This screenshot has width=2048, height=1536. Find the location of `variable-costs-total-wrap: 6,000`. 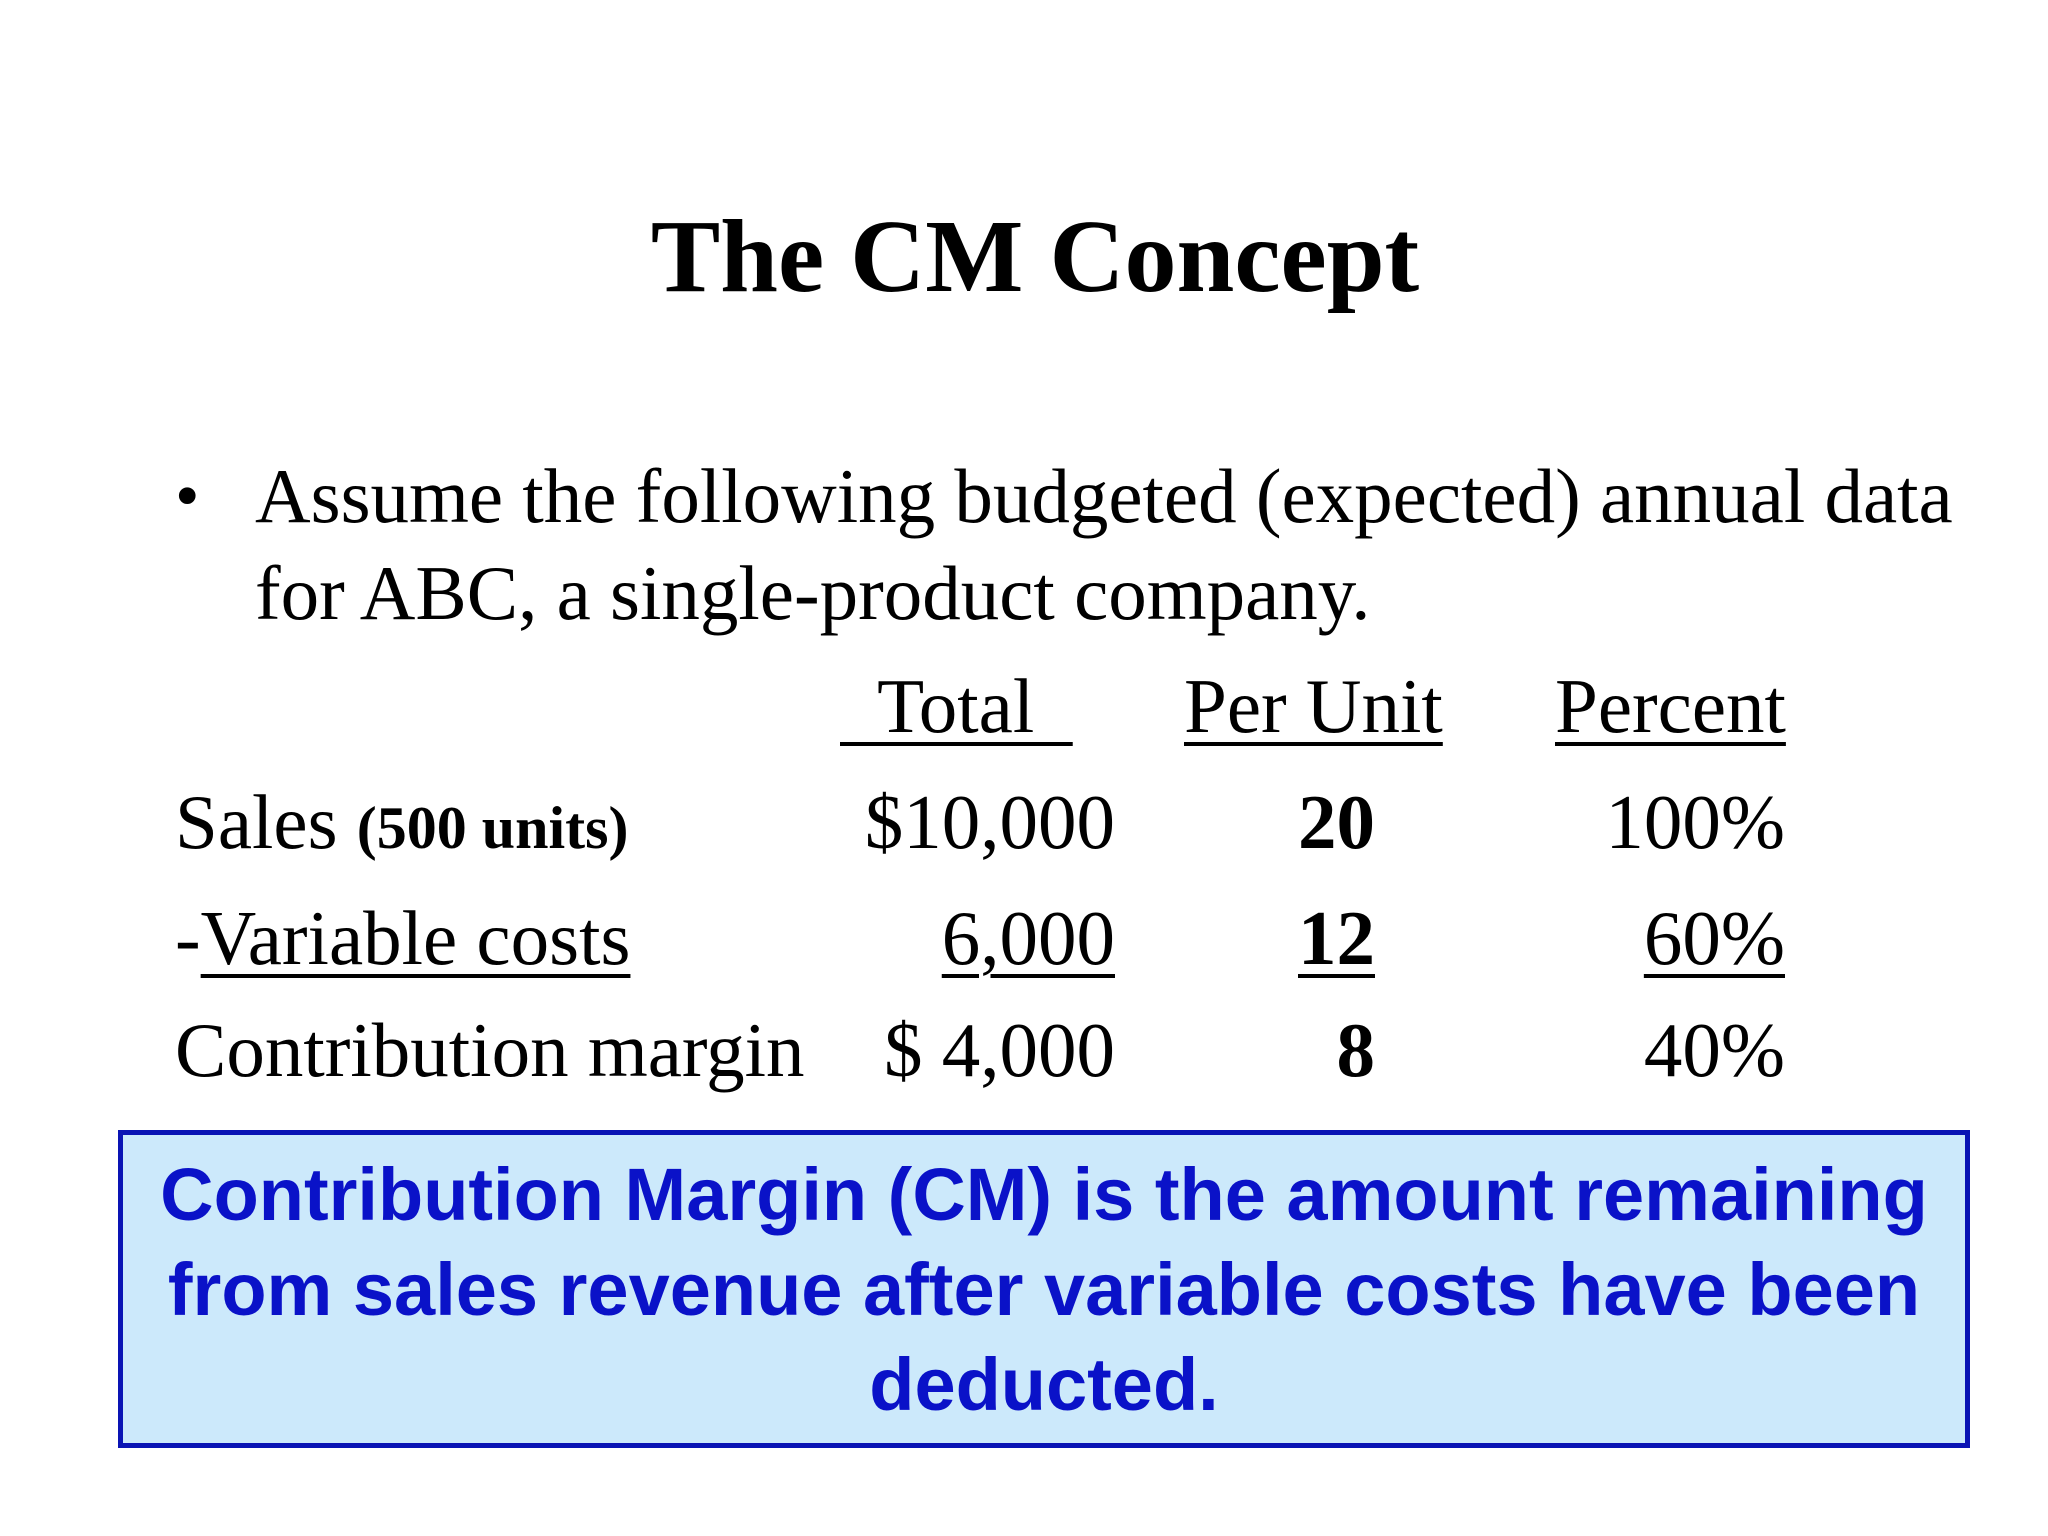

variable-costs-total-wrap: 6,000 is located at coordinates (972, 938).